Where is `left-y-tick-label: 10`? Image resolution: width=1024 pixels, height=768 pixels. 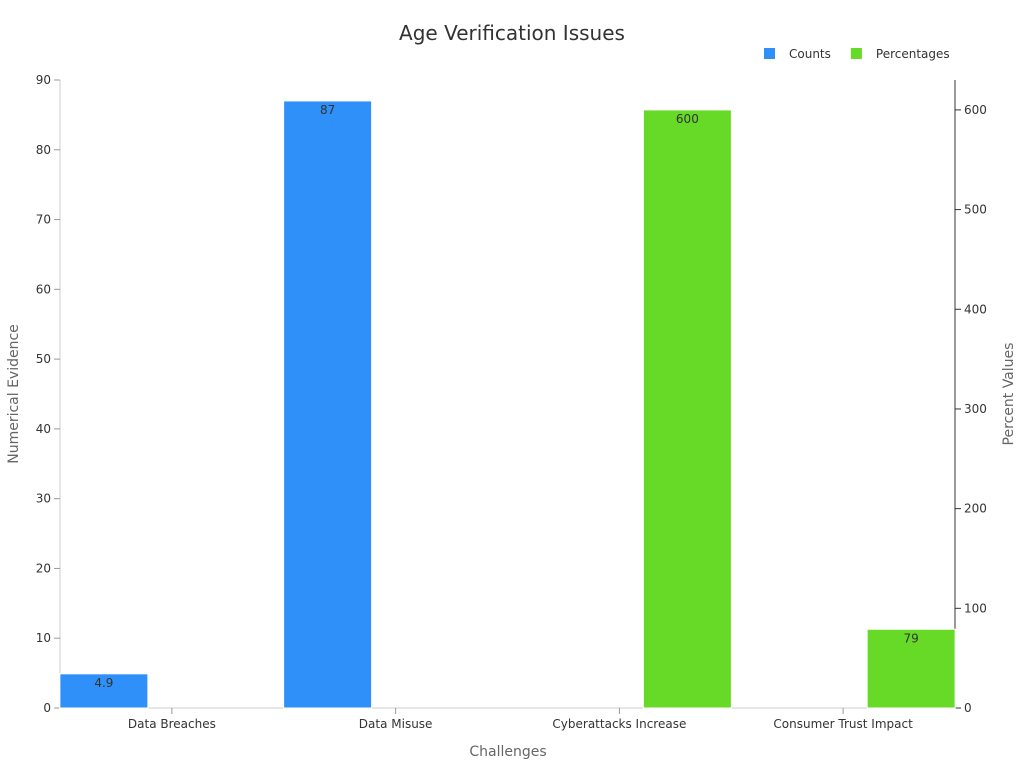
left-y-tick-label: 10 is located at coordinates (43, 638).